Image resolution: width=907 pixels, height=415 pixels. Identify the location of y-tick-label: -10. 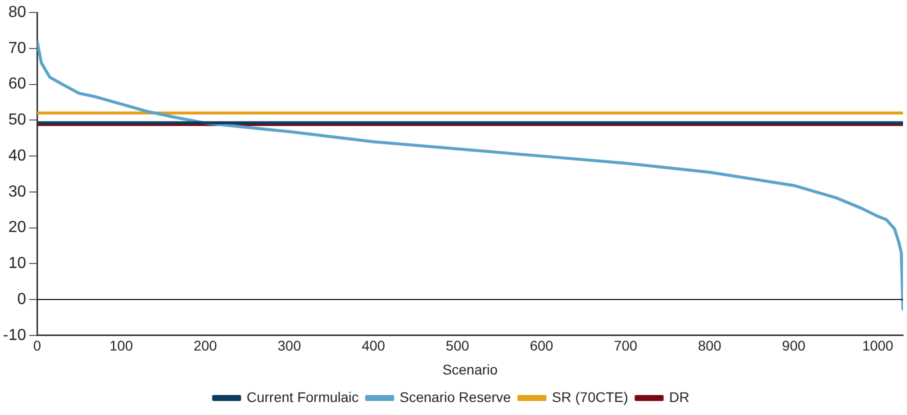
(14, 335).